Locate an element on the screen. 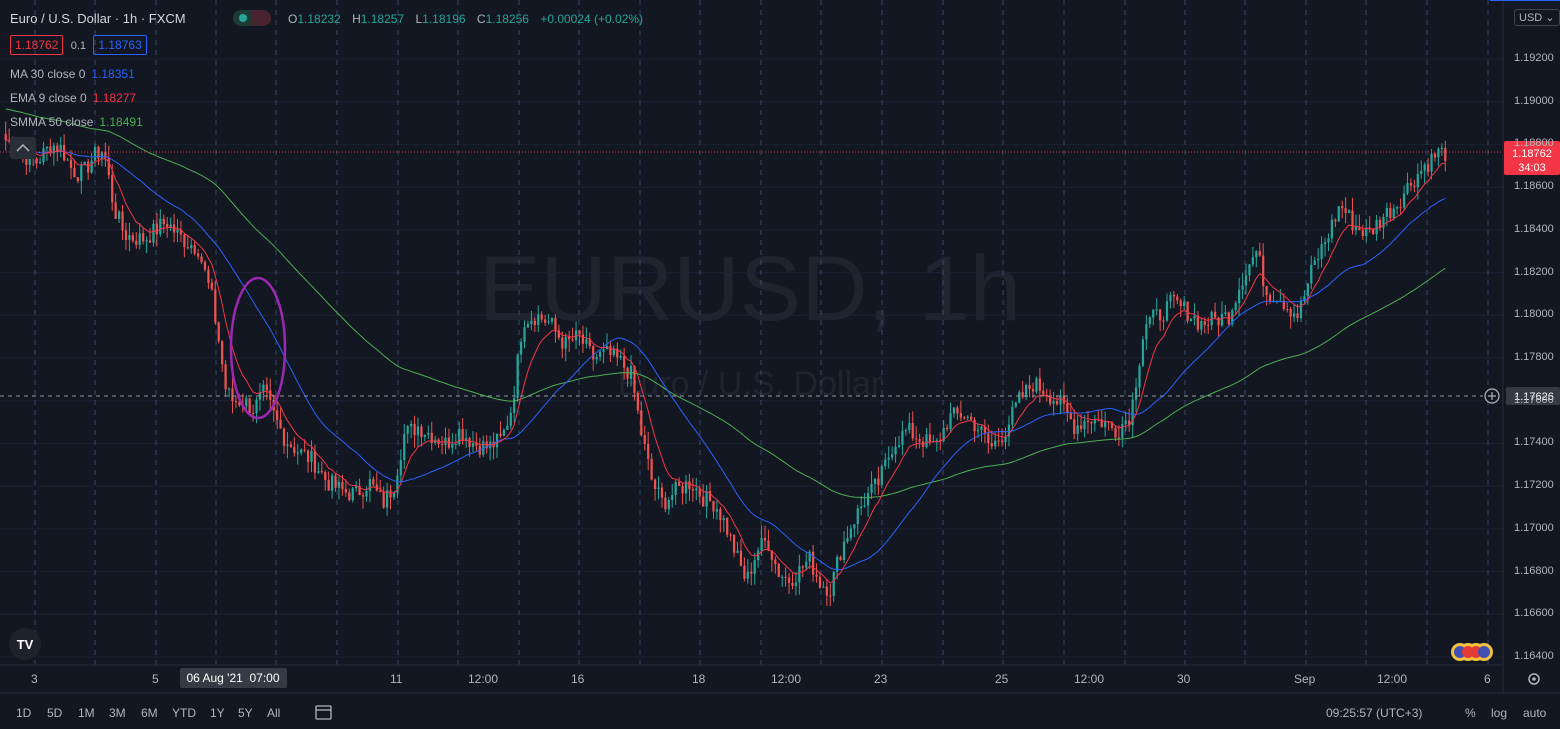 This screenshot has width=1560, height=729. price-axis-label: 1.17200 is located at coordinates (1534, 485).